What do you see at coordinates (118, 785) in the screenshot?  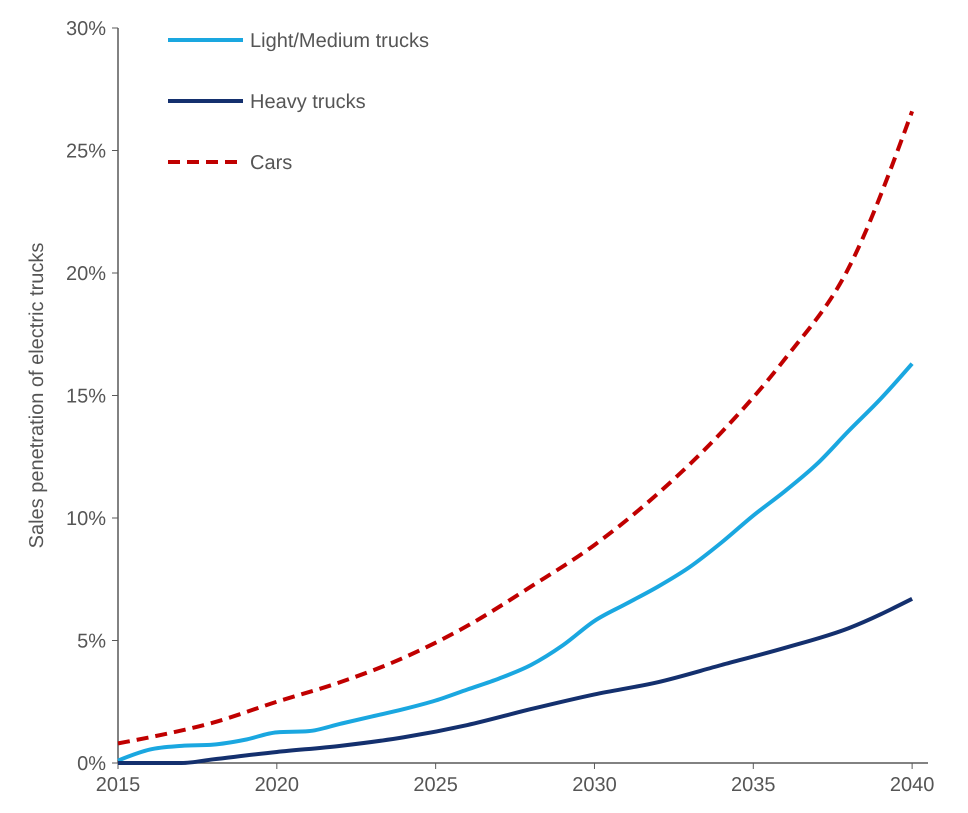 I see `x-tick-label: 2015` at bounding box center [118, 785].